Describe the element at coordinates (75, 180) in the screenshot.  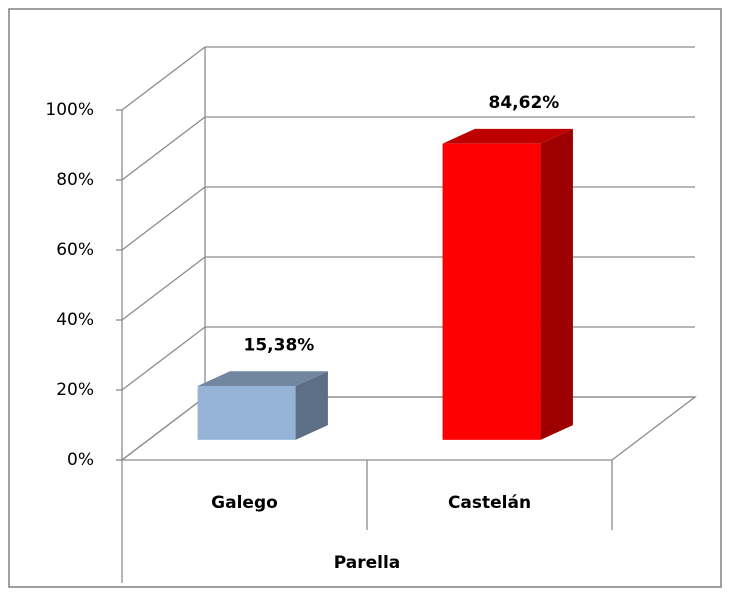
I see `y-tick-label: 80%` at that location.